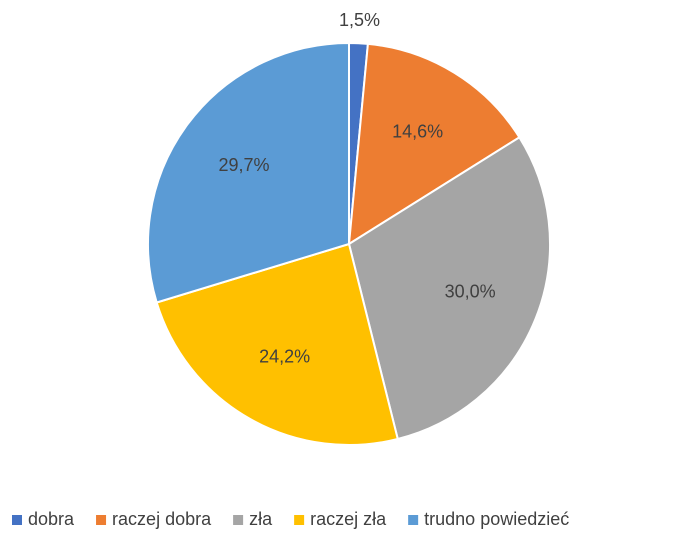 The image size is (696, 543). What do you see at coordinates (51, 519) in the screenshot?
I see `legend-label: dobra` at bounding box center [51, 519].